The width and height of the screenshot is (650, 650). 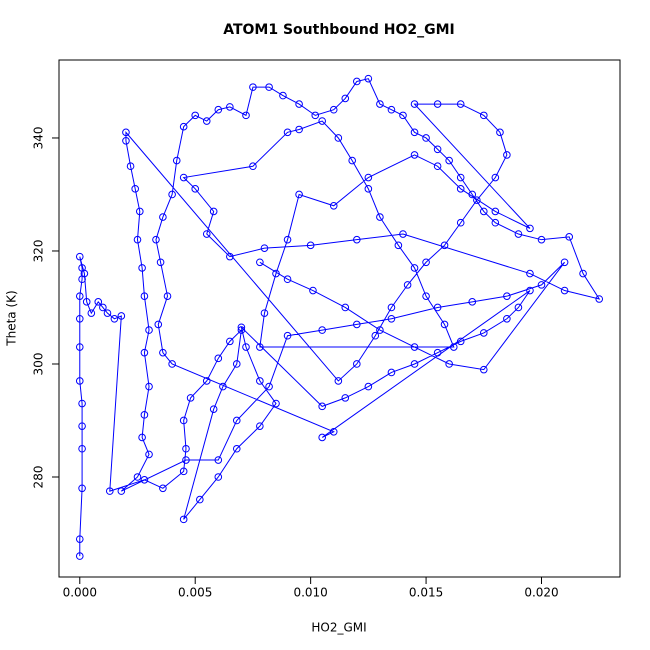 What do you see at coordinates (339, 30) in the screenshot?
I see `chart-title: ATOM1 Southbound HO2_GMI` at bounding box center [339, 30].